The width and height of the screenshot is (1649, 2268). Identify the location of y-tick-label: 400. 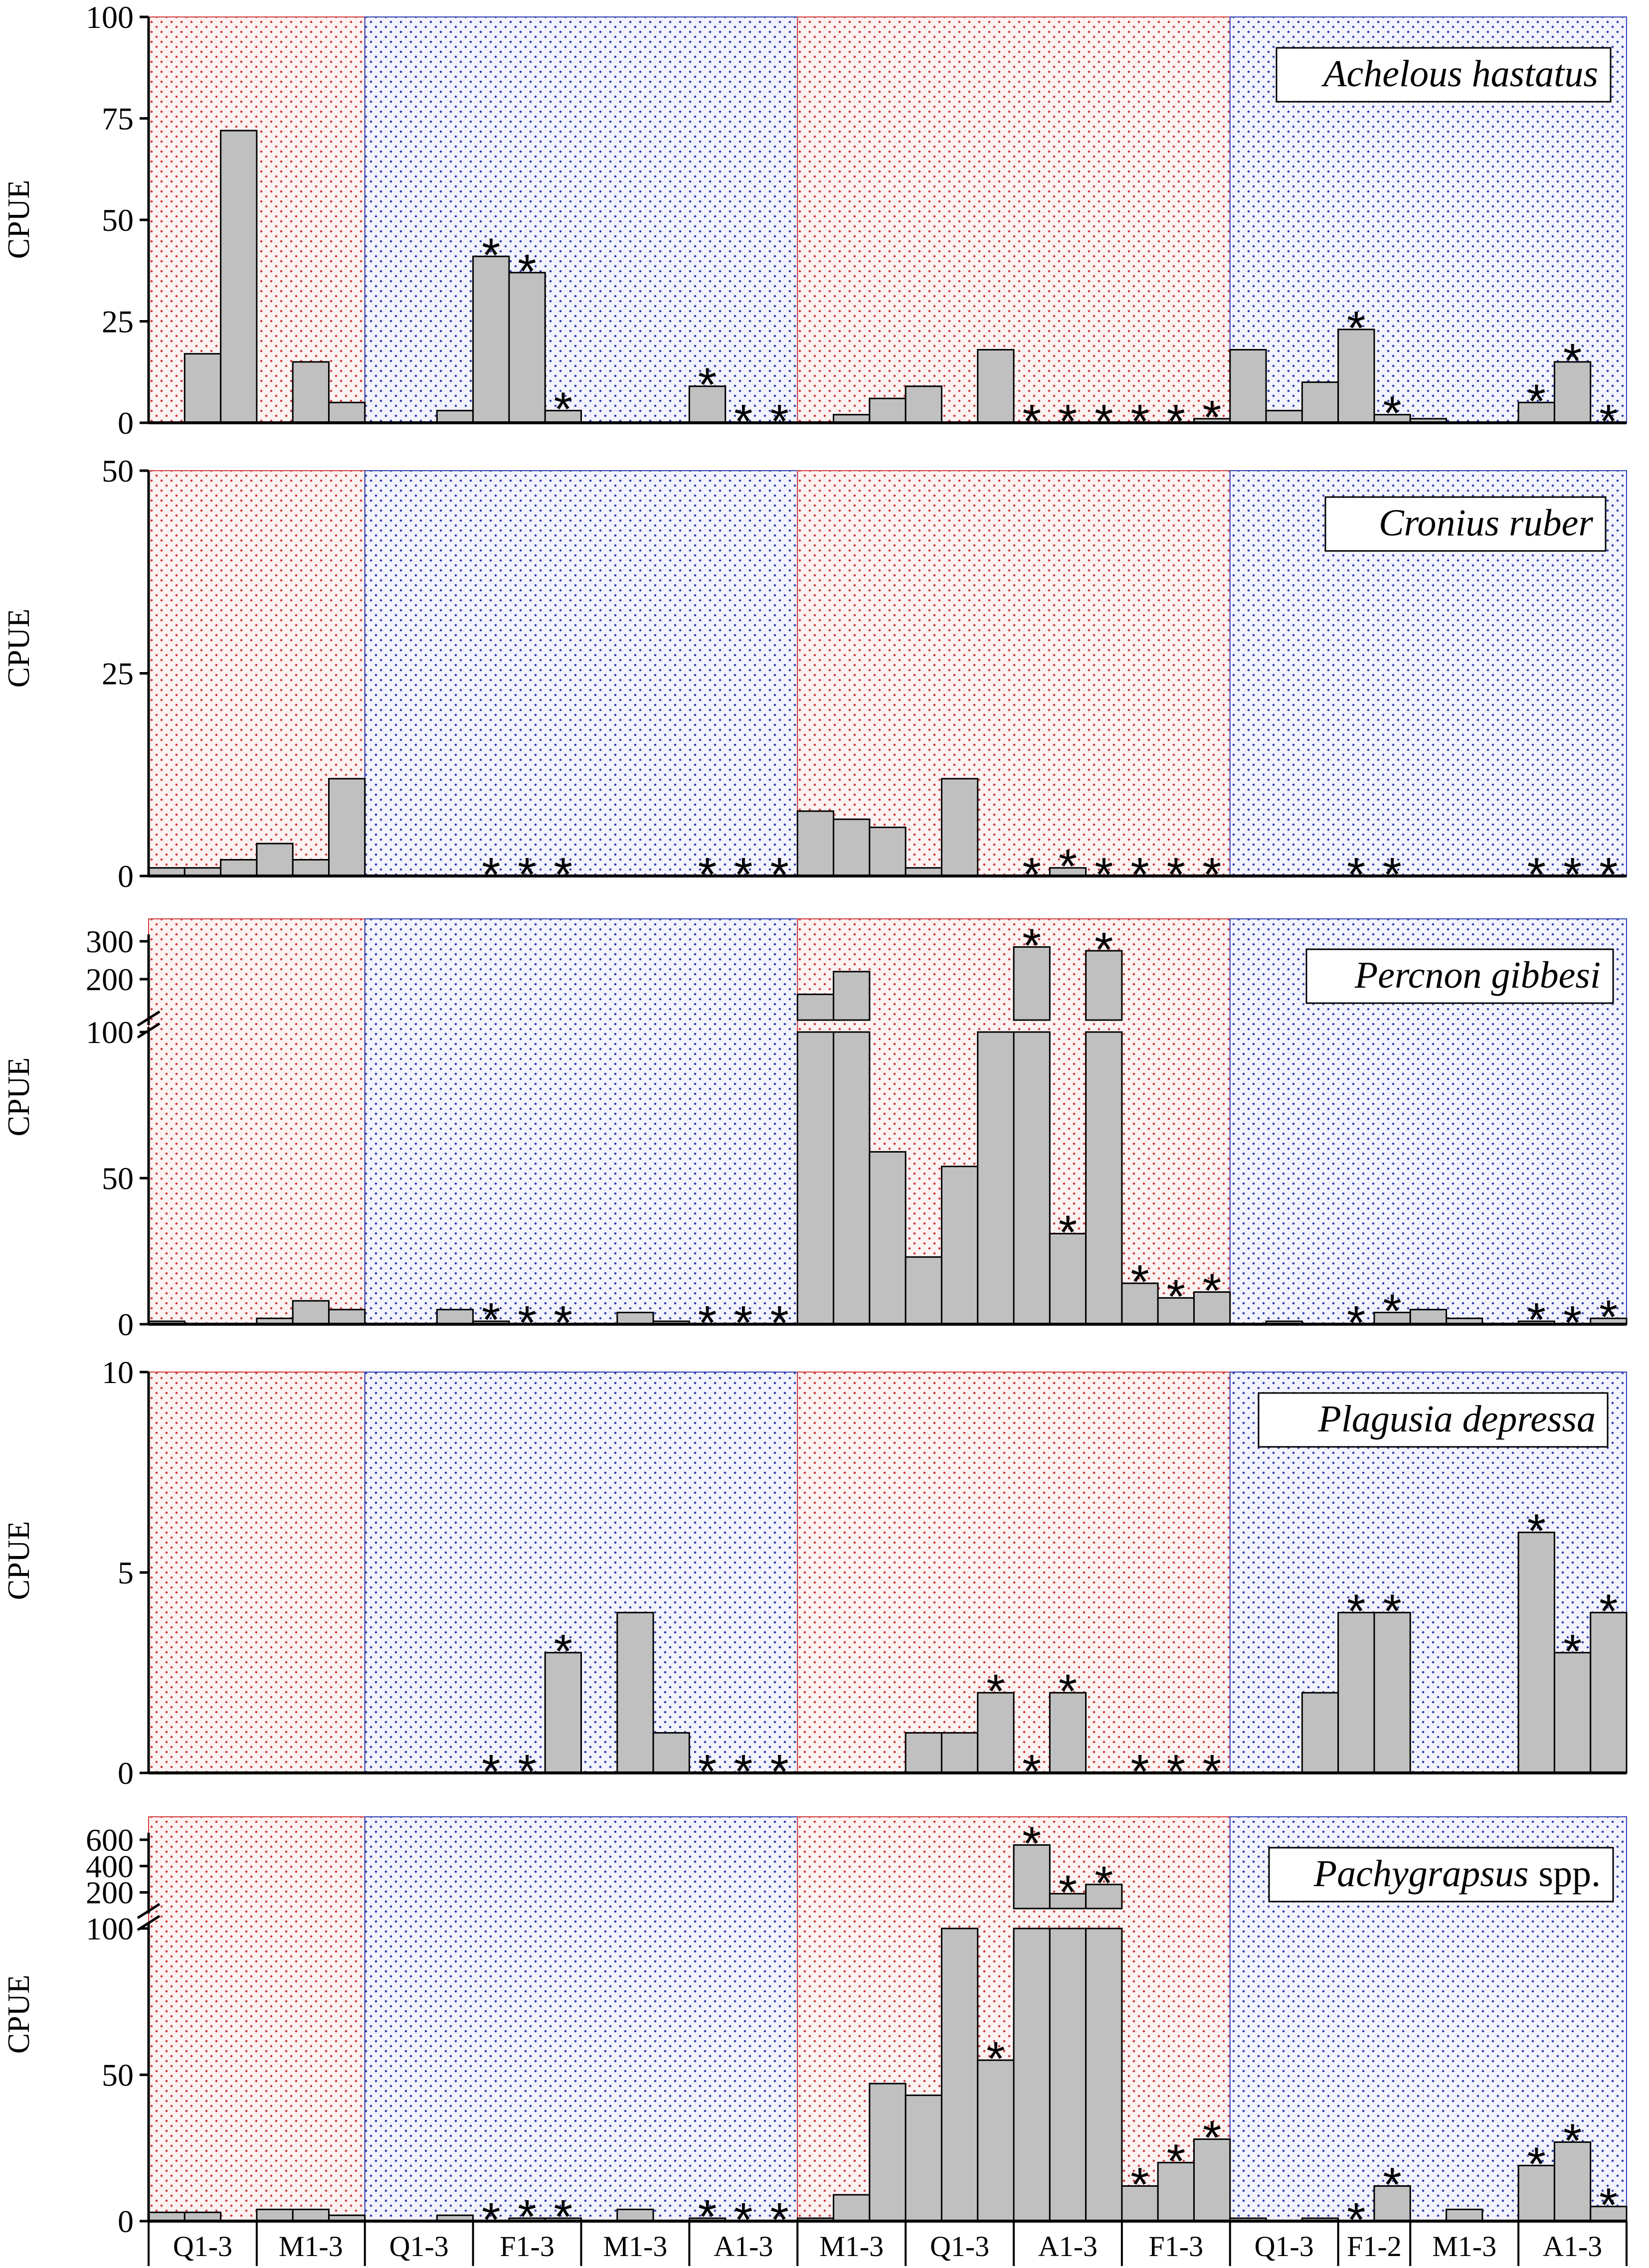
(110, 1866).